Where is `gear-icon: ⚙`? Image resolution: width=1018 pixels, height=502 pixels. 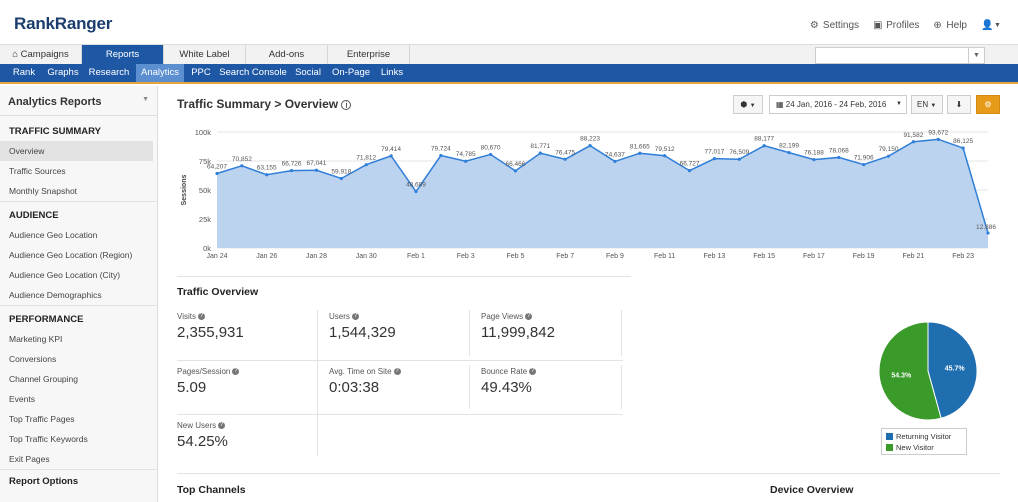 gear-icon: ⚙ is located at coordinates (988, 104).